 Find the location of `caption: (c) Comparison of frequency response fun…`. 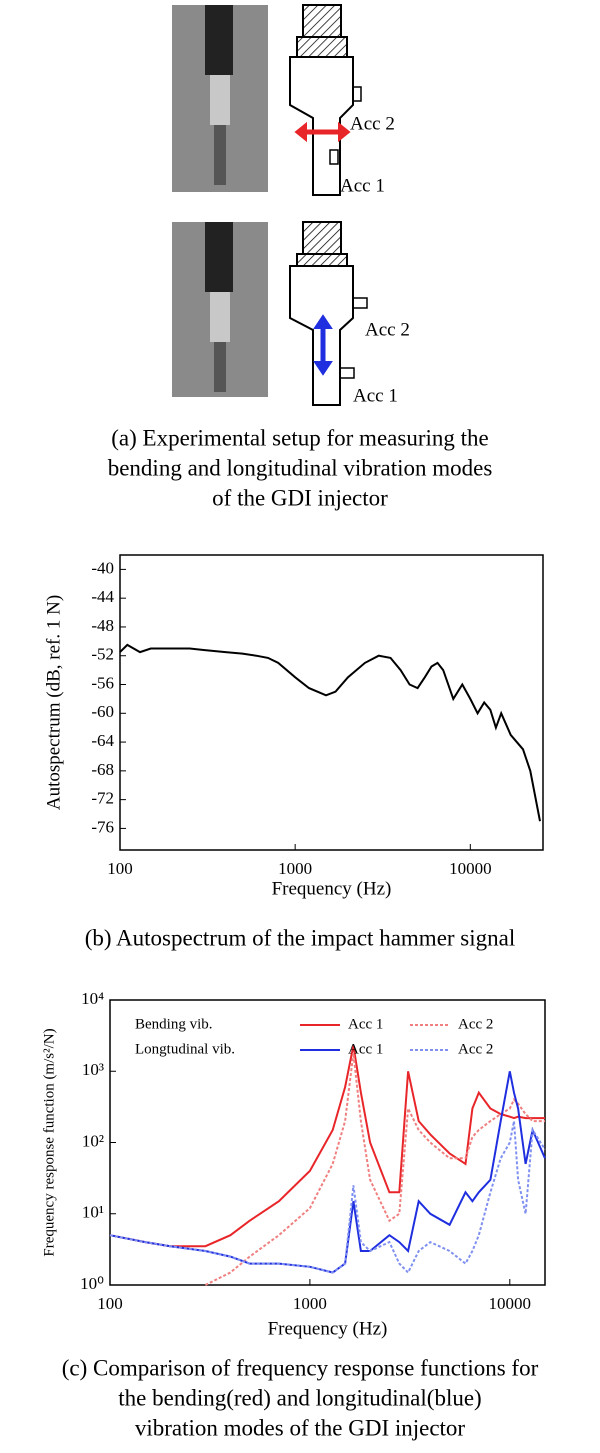

caption: (c) Comparison of frequency response fun… is located at coordinates (300, 1367).